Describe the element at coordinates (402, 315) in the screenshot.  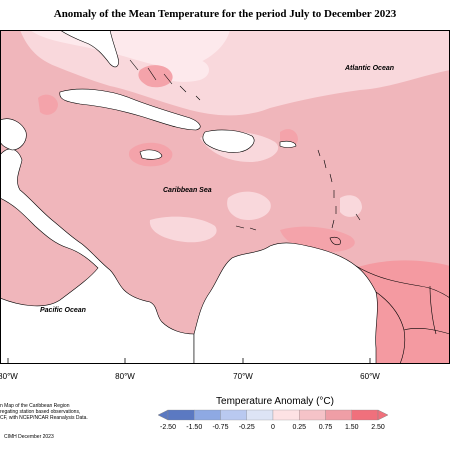
I see `land-guianas` at that location.